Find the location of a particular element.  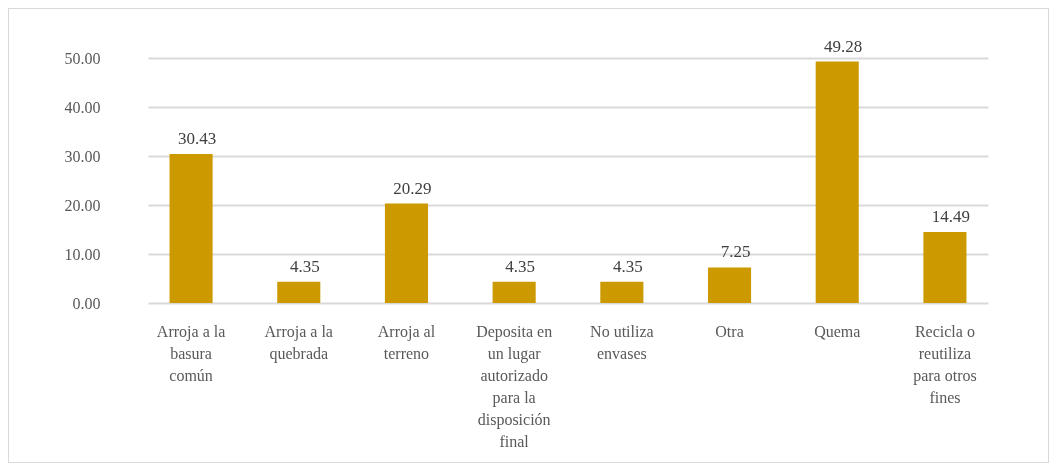

x-tick-label: No utiliza envases is located at coordinates (622, 342).